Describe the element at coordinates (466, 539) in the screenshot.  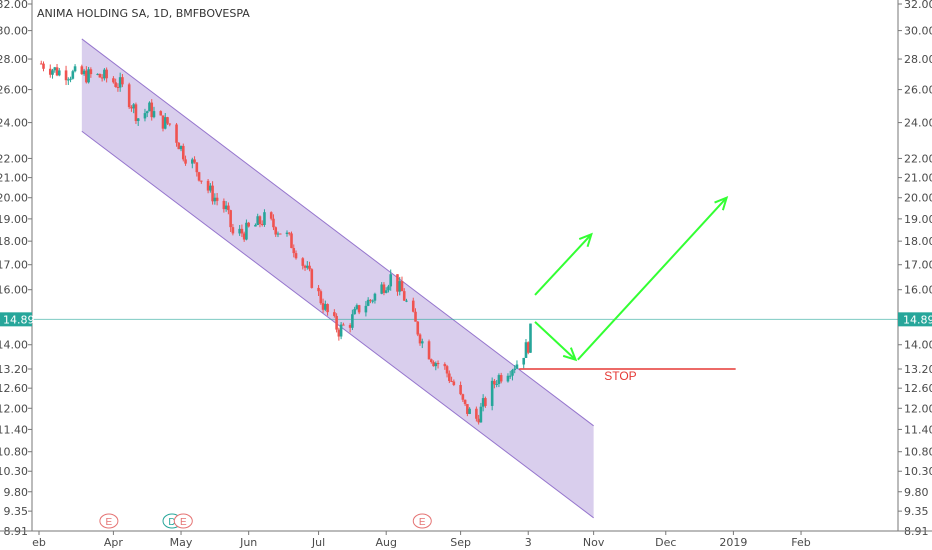
I see `time-axis: eb Apr May Jun Jul Aug Sep 3 Nov Dec 2019 Feb` at that location.